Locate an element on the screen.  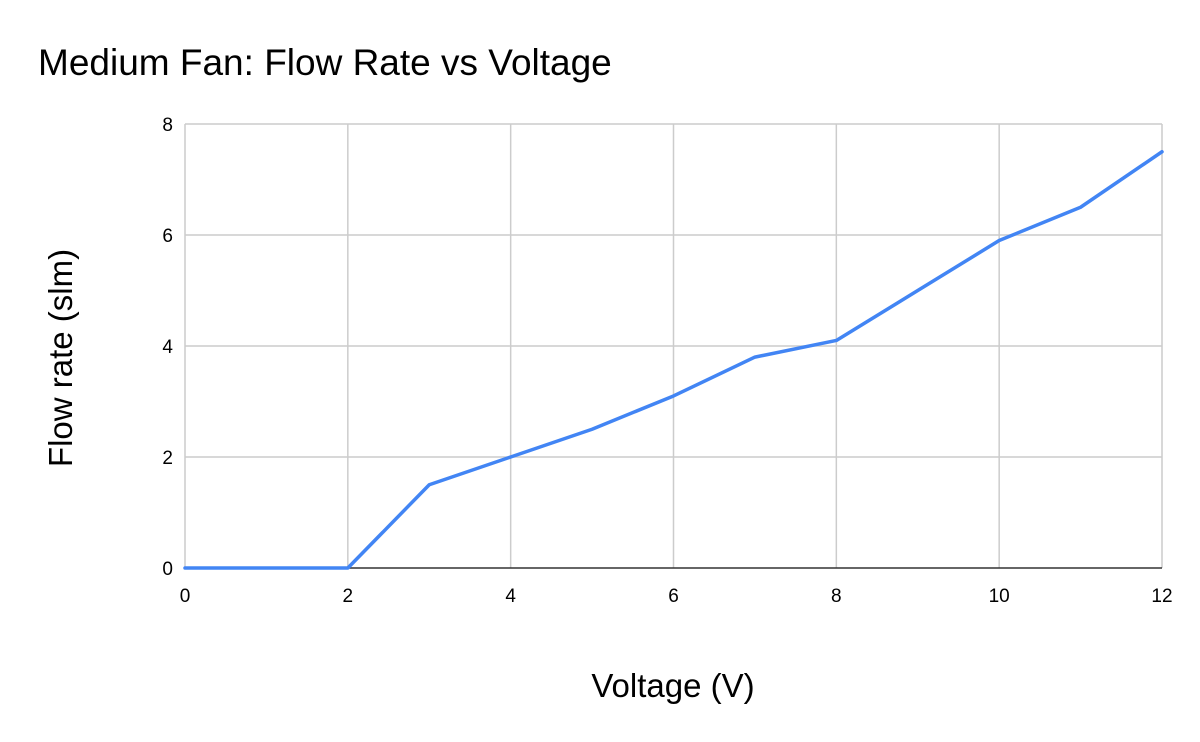
x-tick-label: 6 is located at coordinates (673, 596).